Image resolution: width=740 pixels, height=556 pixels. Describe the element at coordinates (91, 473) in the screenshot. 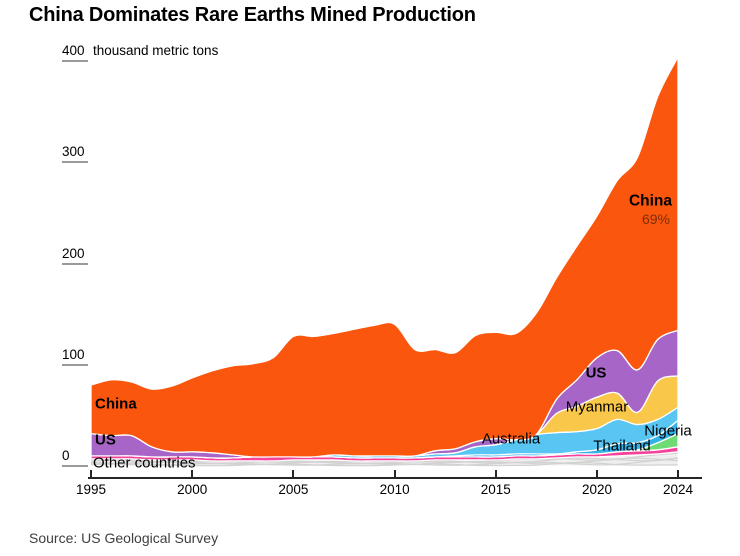

I see `x-tick-mark-1995` at that location.